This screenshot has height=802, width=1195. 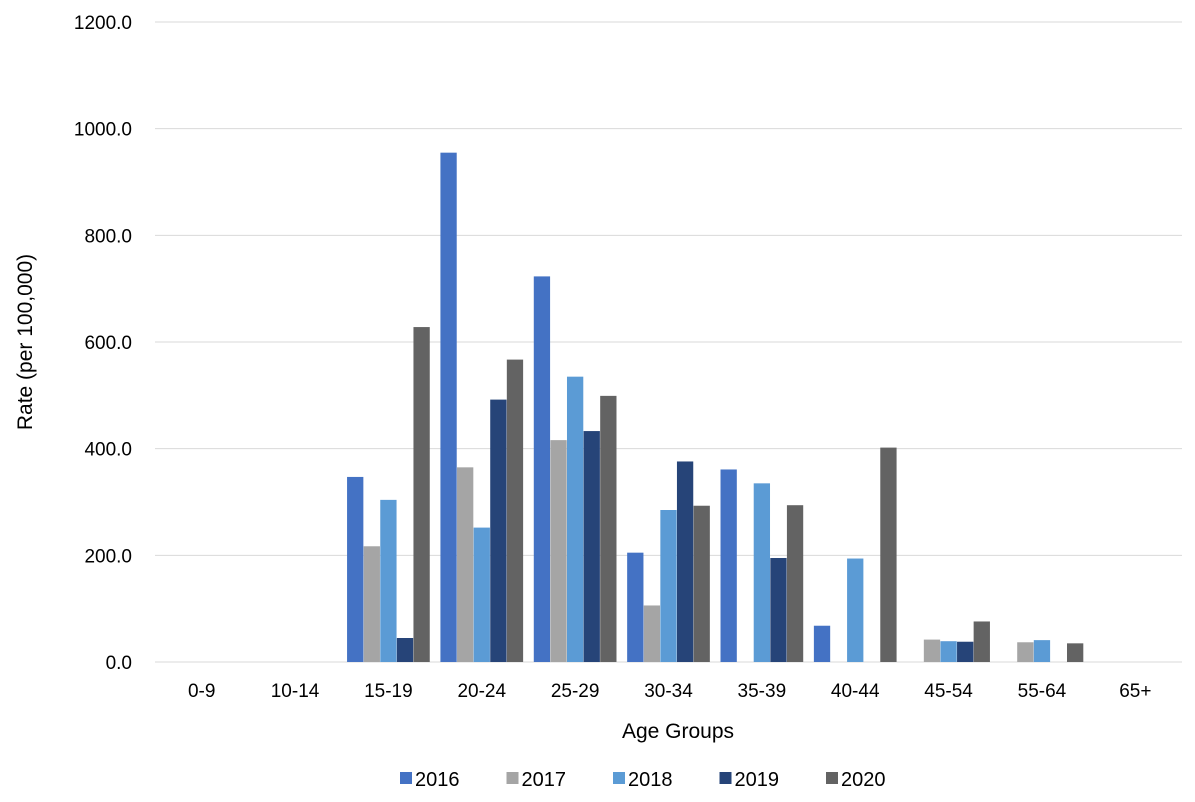 What do you see at coordinates (295, 691) in the screenshot?
I see `x-tick-label: 10-14` at bounding box center [295, 691].